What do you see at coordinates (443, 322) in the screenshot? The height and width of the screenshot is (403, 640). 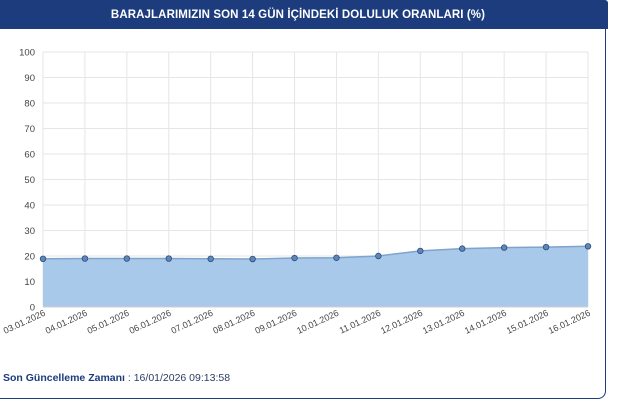 I see `x-tick-label: 13.01.2026` at bounding box center [443, 322].